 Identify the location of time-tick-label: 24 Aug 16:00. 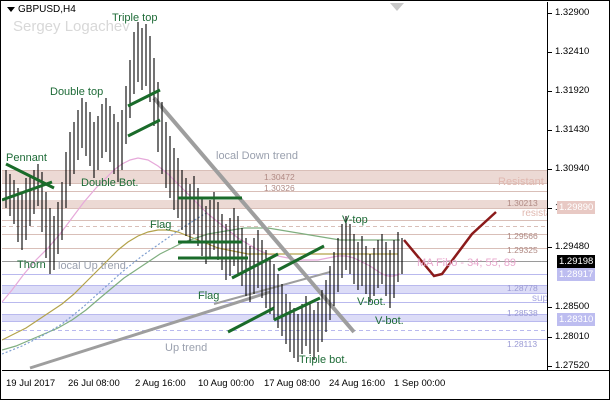
(357, 383).